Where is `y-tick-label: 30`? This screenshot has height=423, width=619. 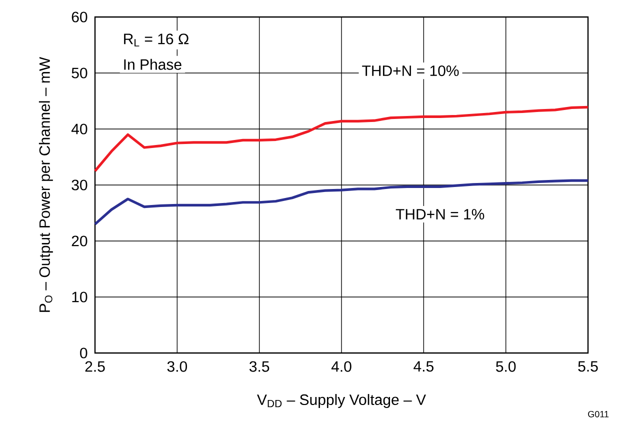 y-tick-label: 30 is located at coordinates (80, 185).